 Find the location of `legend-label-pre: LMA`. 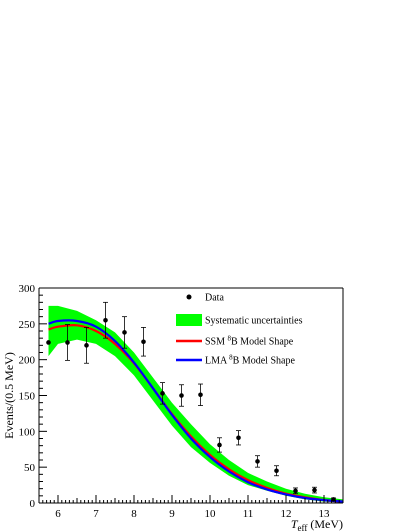

legend-label-pre: LMA is located at coordinates (217, 361).